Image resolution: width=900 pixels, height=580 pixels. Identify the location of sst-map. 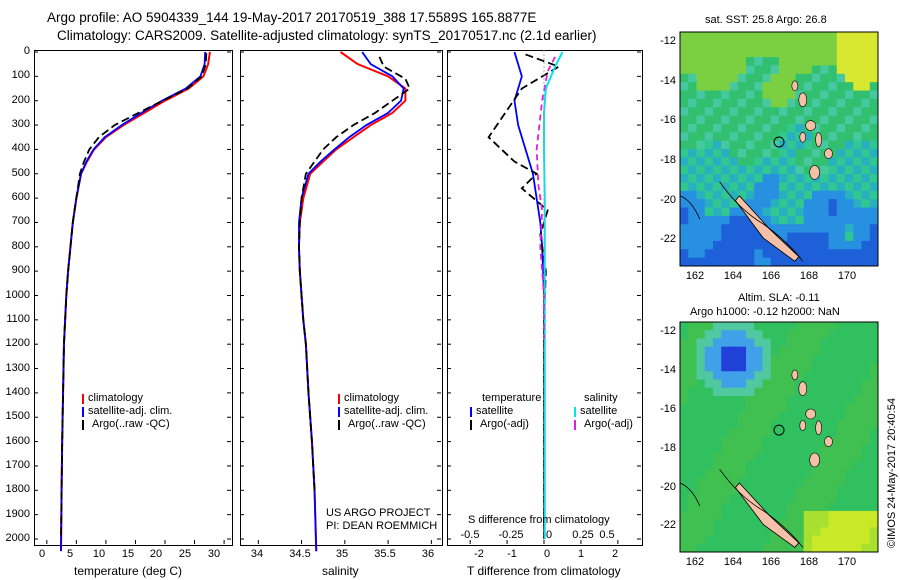
(779, 149).